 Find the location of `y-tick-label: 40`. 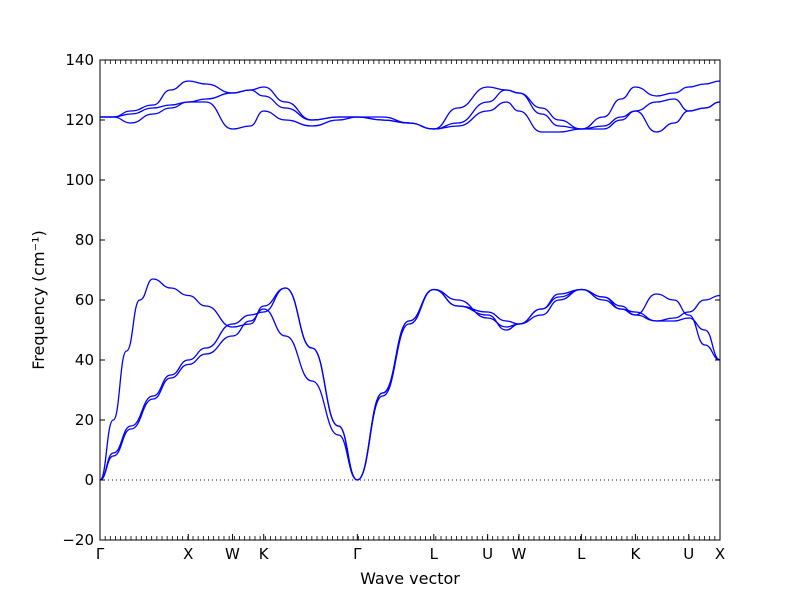

y-tick-label: 40 is located at coordinates (84, 360).